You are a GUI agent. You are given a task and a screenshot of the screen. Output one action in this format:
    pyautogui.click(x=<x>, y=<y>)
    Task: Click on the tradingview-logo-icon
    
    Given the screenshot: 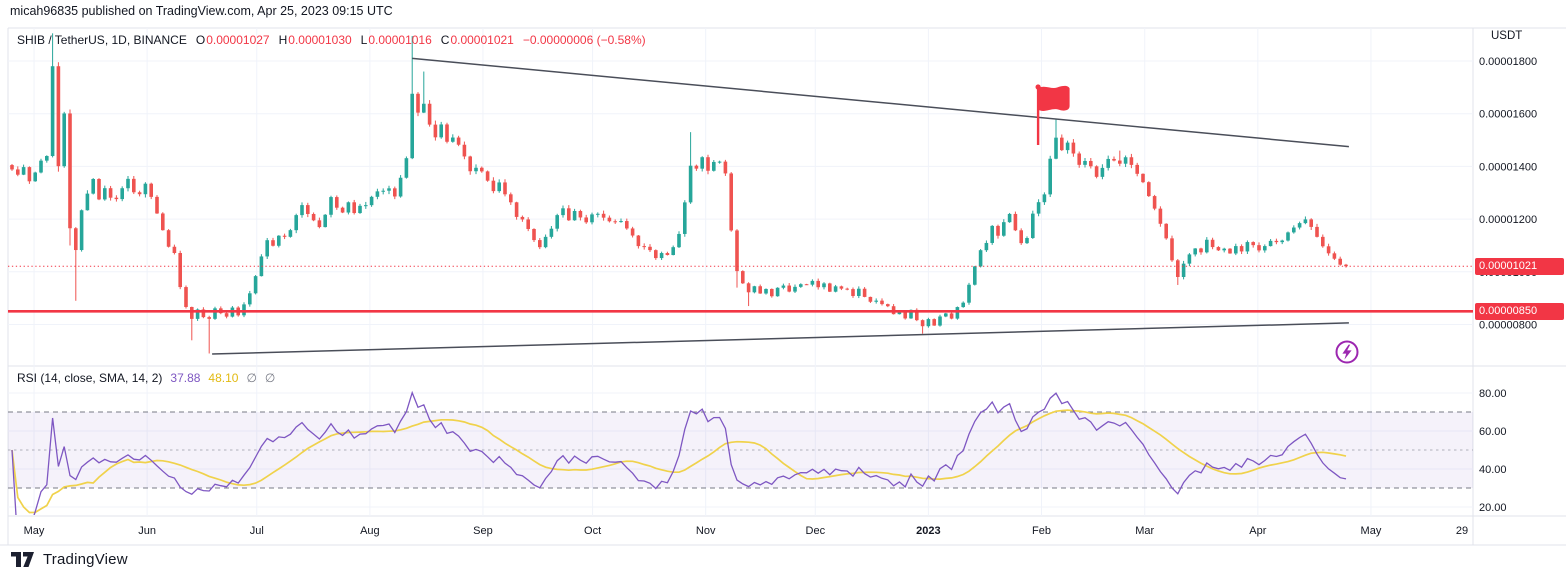 What is the action you would take?
    pyautogui.click(x=22, y=559)
    